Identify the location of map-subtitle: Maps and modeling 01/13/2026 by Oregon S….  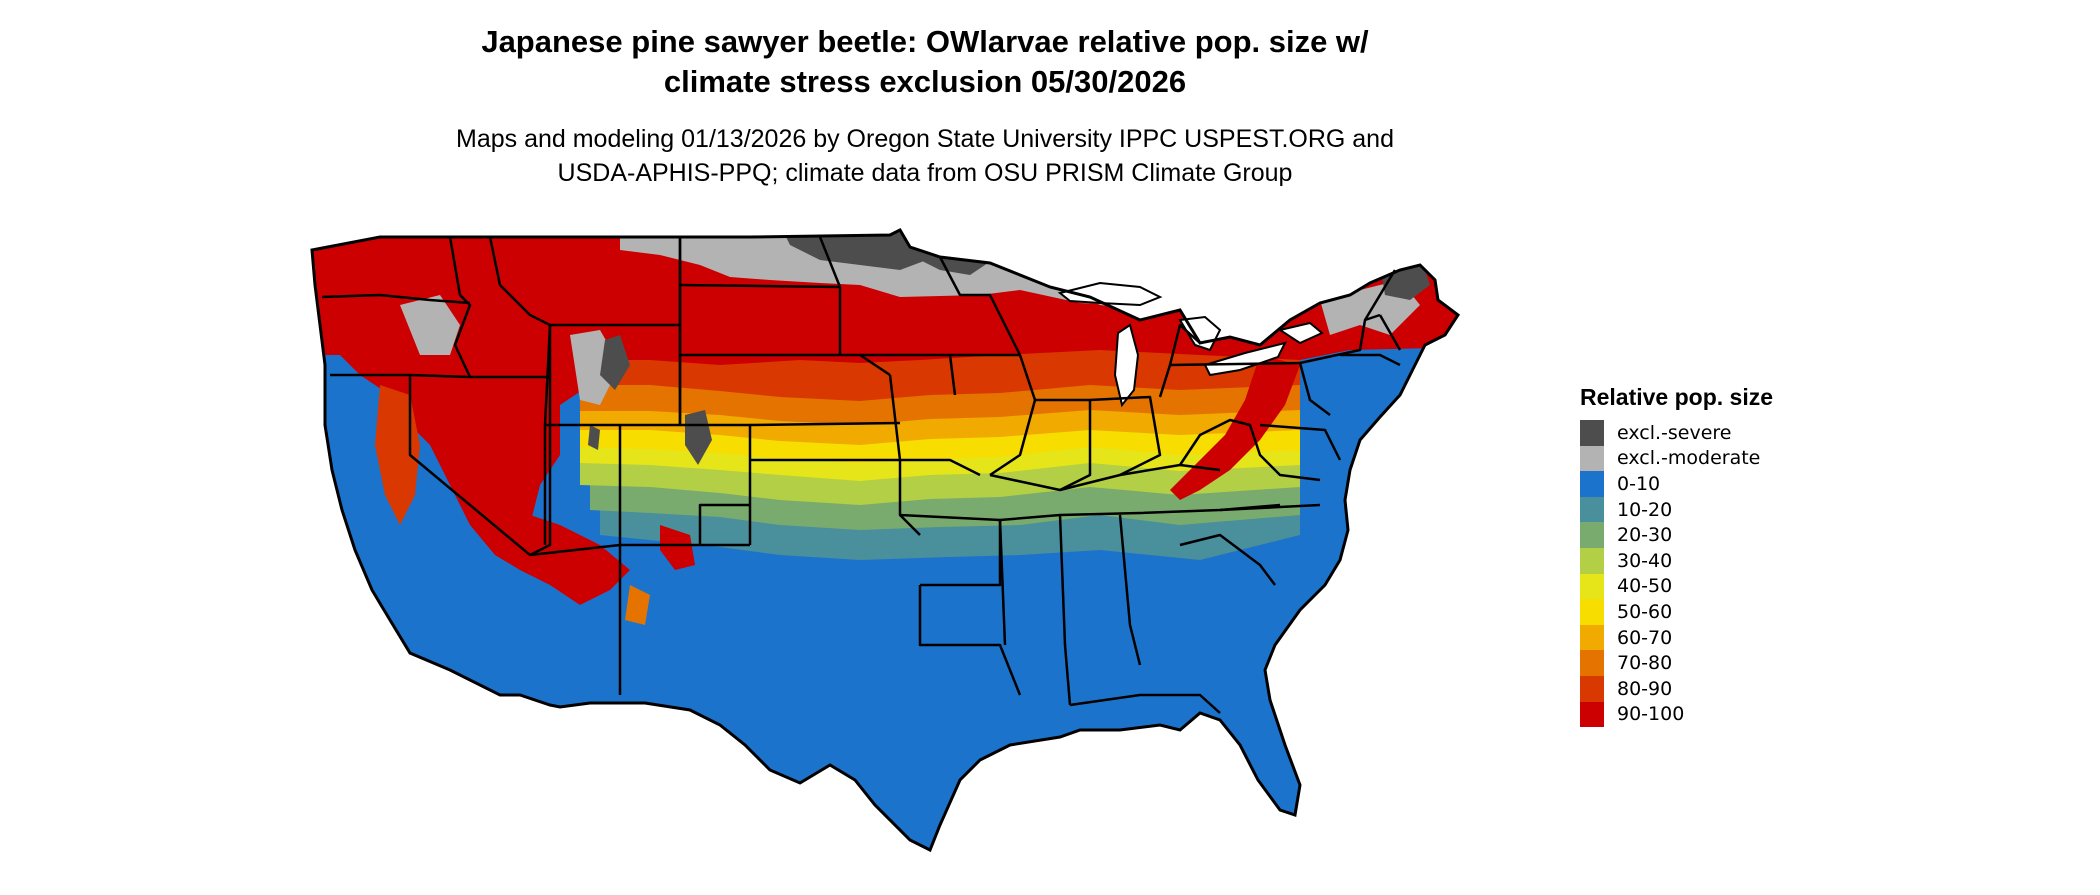
(925, 156).